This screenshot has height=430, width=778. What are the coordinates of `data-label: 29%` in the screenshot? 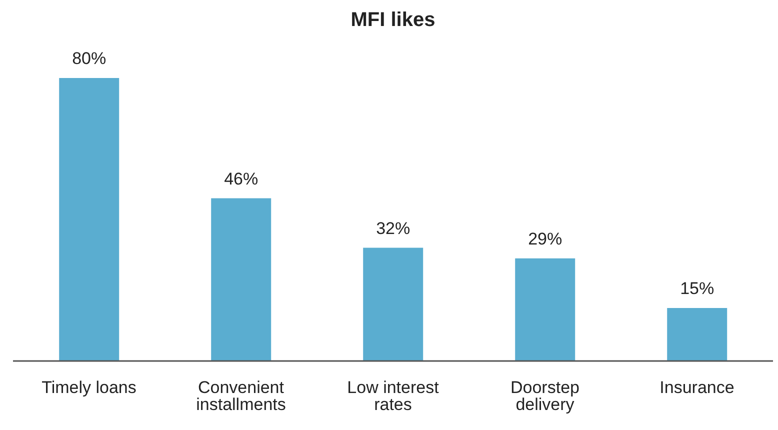 It's located at (545, 238).